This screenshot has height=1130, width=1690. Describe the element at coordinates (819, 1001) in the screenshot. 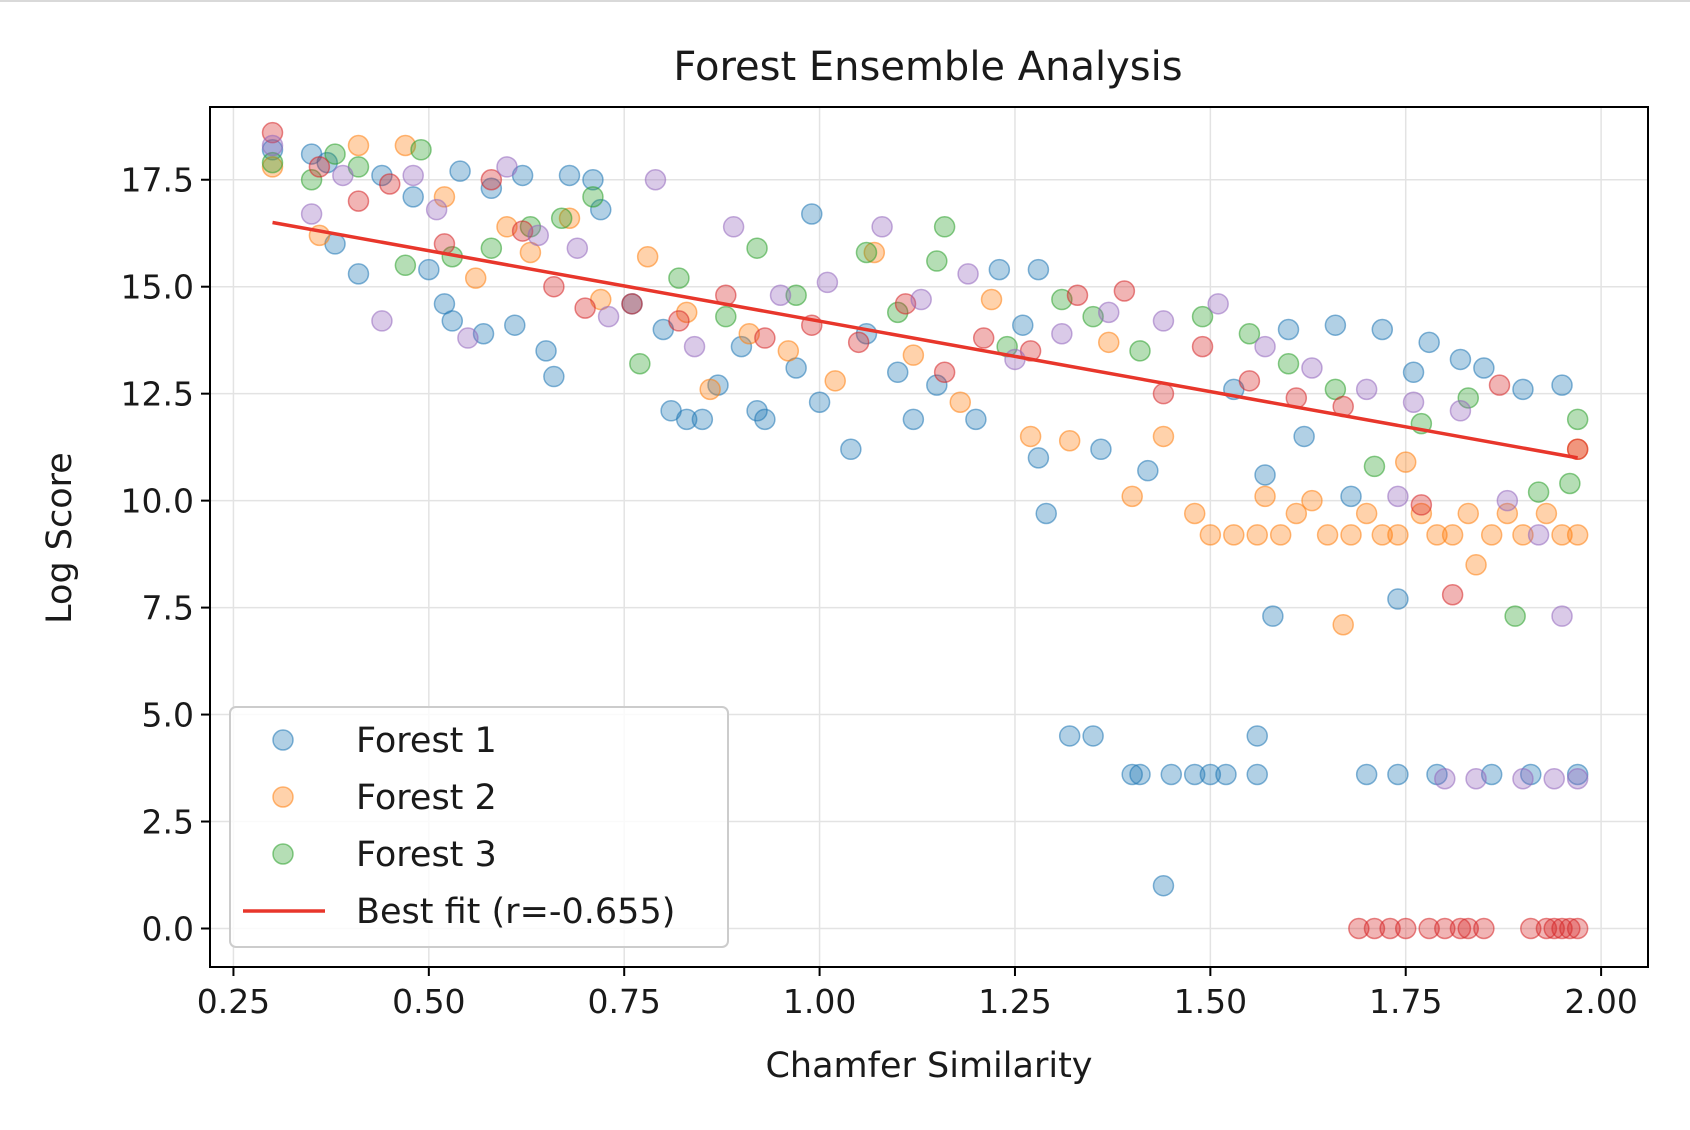

I see `x-tick-label: 1.00` at that location.